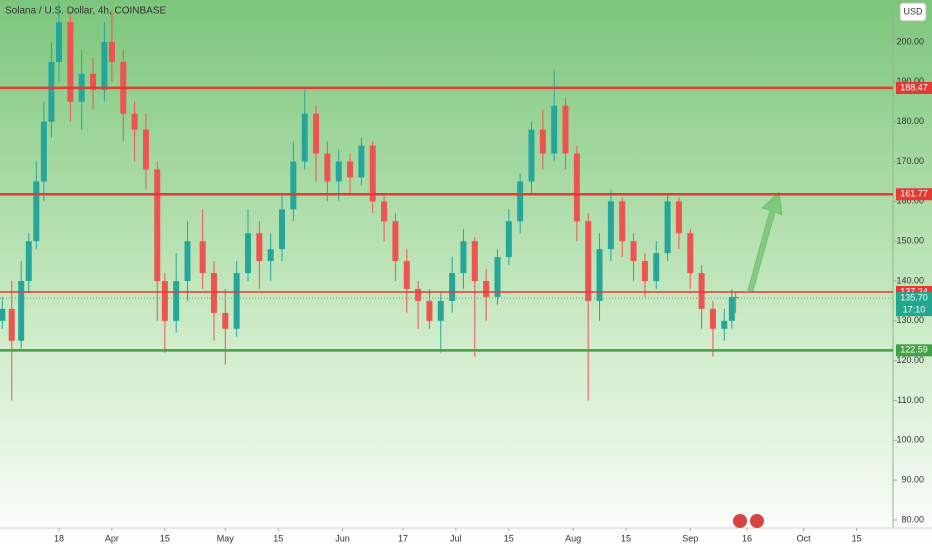  Describe the element at coordinates (59, 538) in the screenshot. I see `x-tick-label: 18` at that location.